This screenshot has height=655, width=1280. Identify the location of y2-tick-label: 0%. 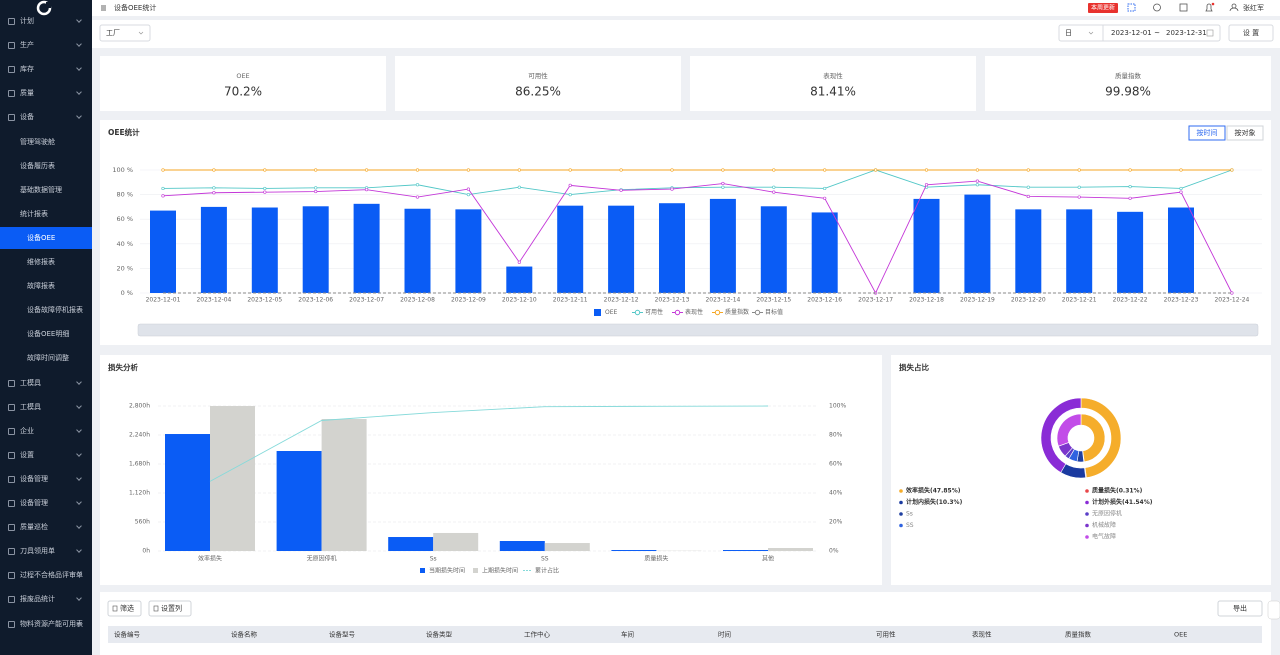
(834, 551).